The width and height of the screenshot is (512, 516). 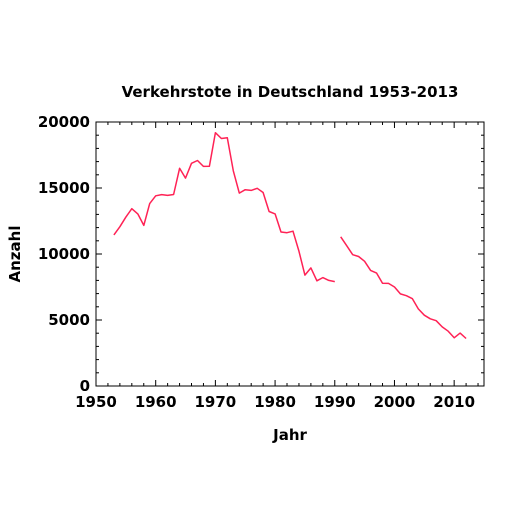 I want to click on x-tick-label: 2010, so click(x=454, y=402).